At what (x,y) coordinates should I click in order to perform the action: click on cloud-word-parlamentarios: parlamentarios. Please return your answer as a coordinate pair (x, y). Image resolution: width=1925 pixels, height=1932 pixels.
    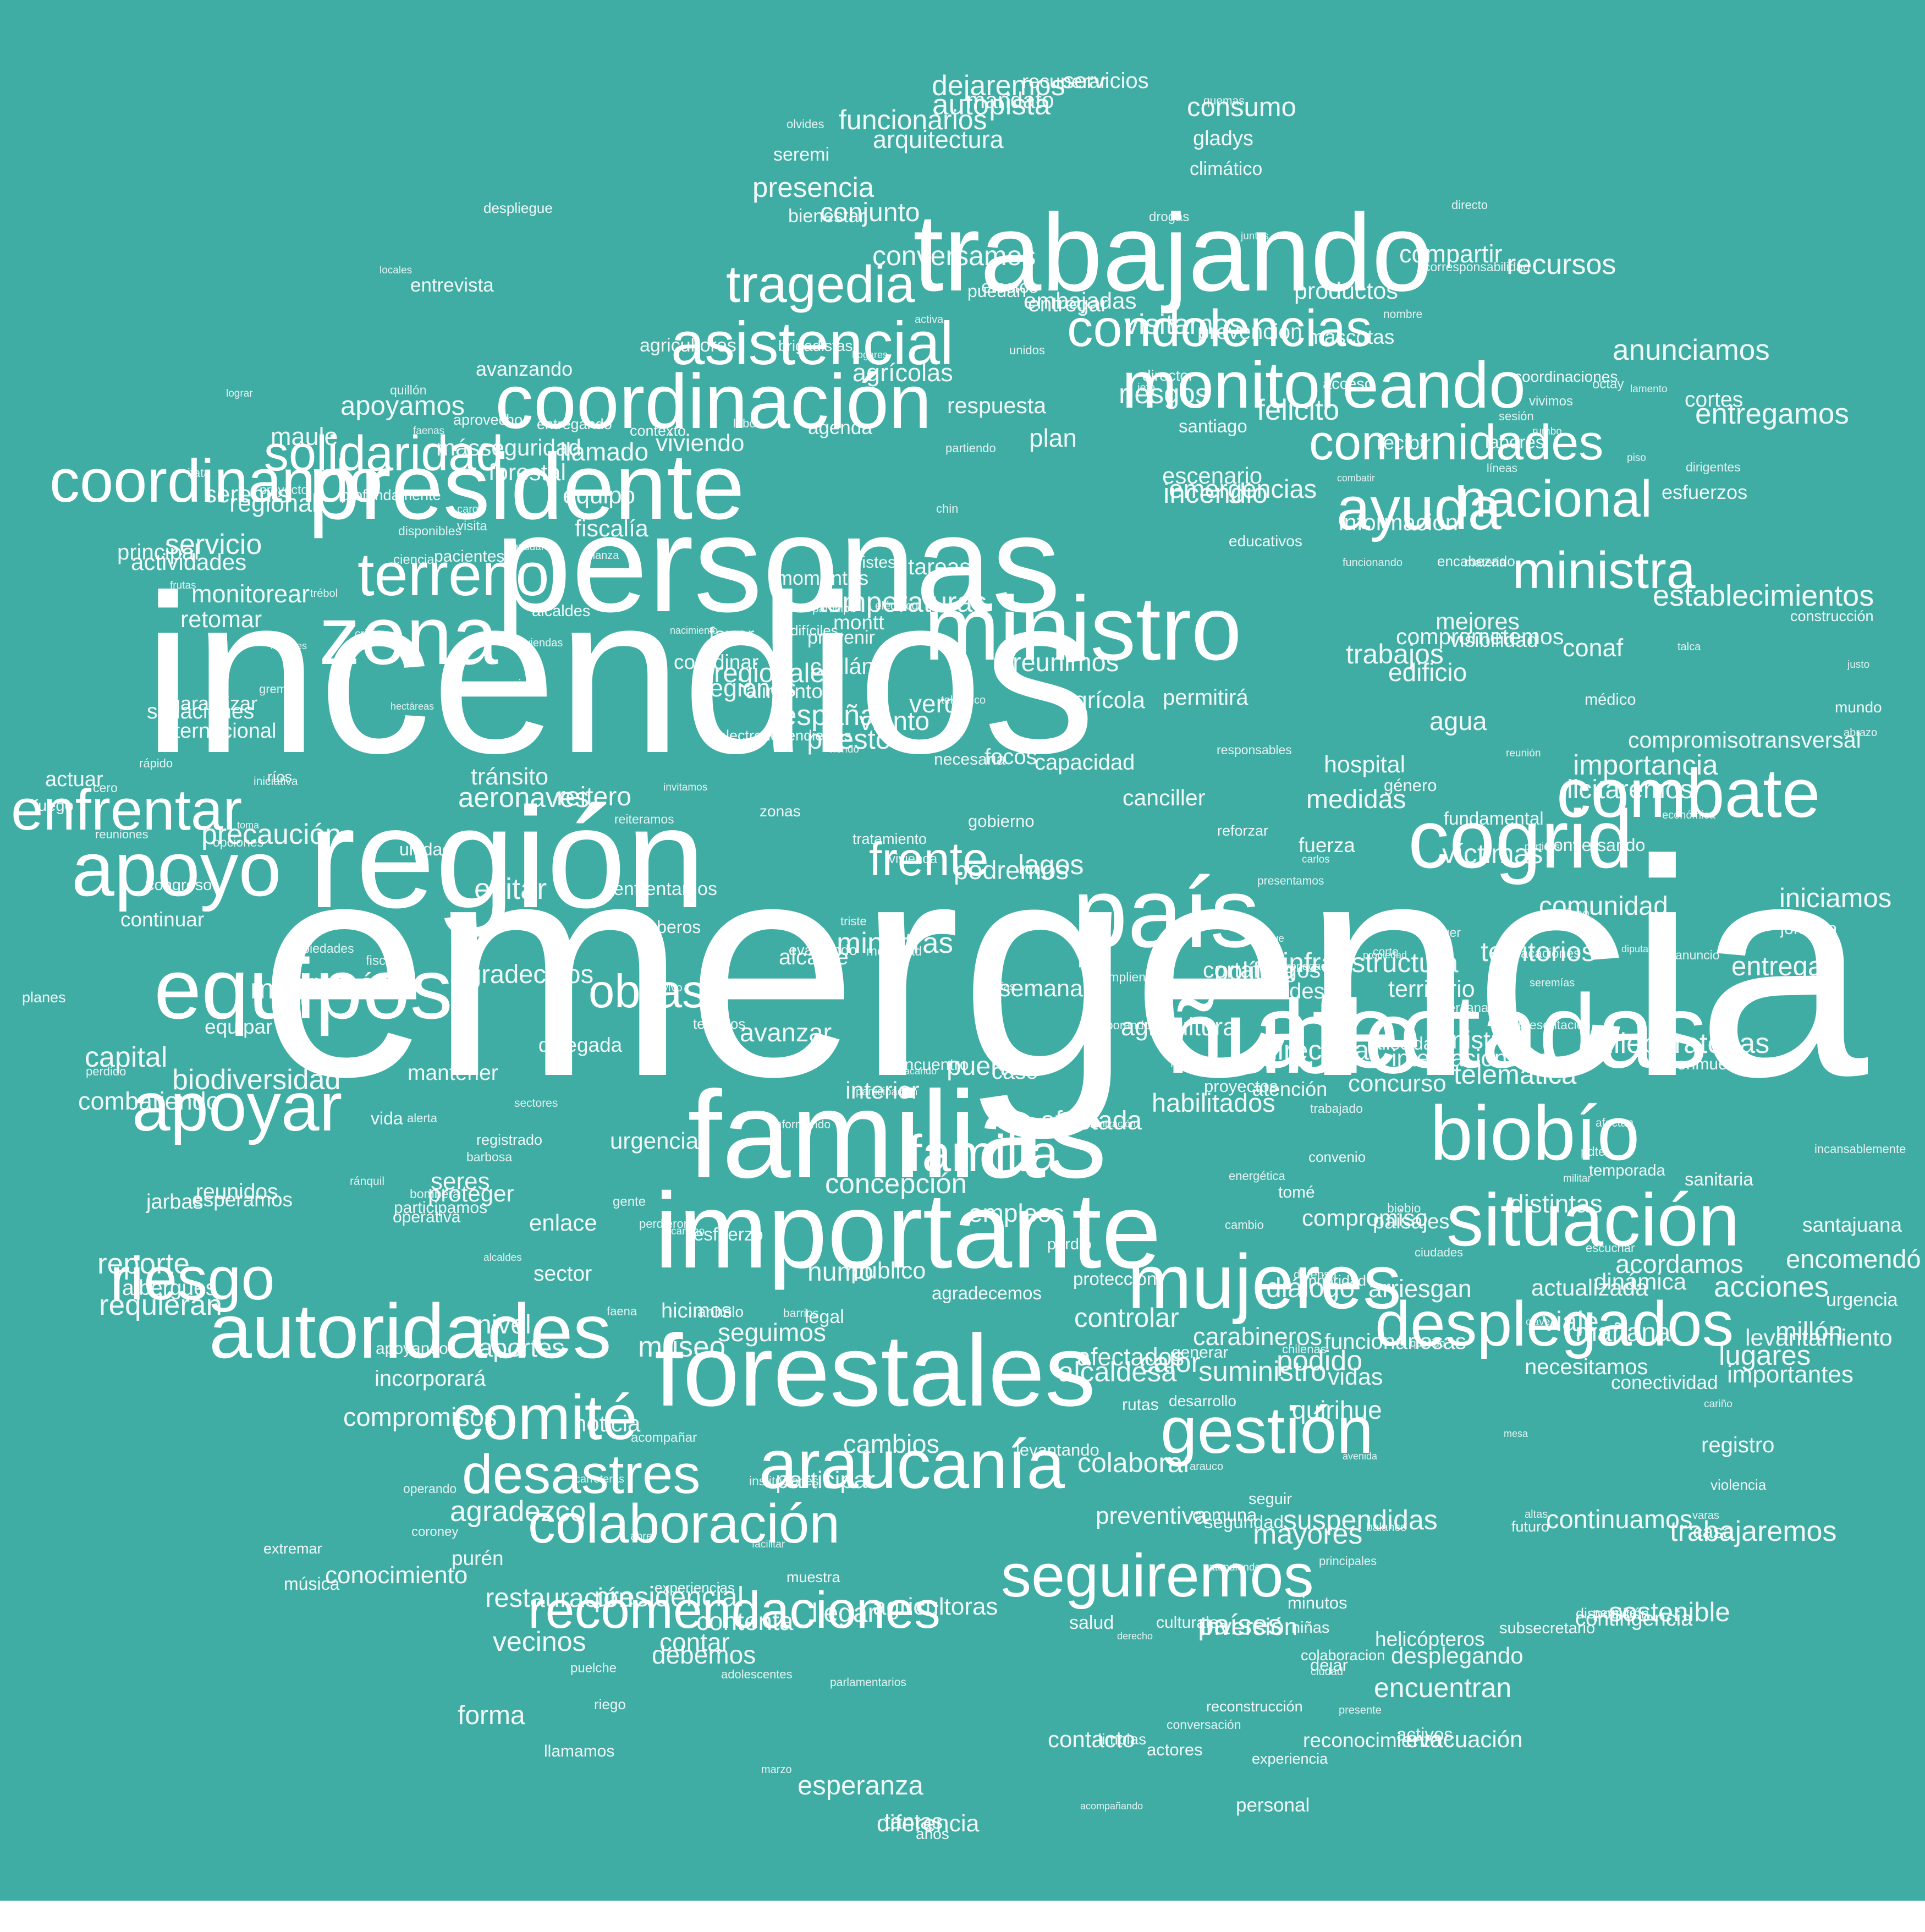
    Looking at the image, I should click on (868, 1682).